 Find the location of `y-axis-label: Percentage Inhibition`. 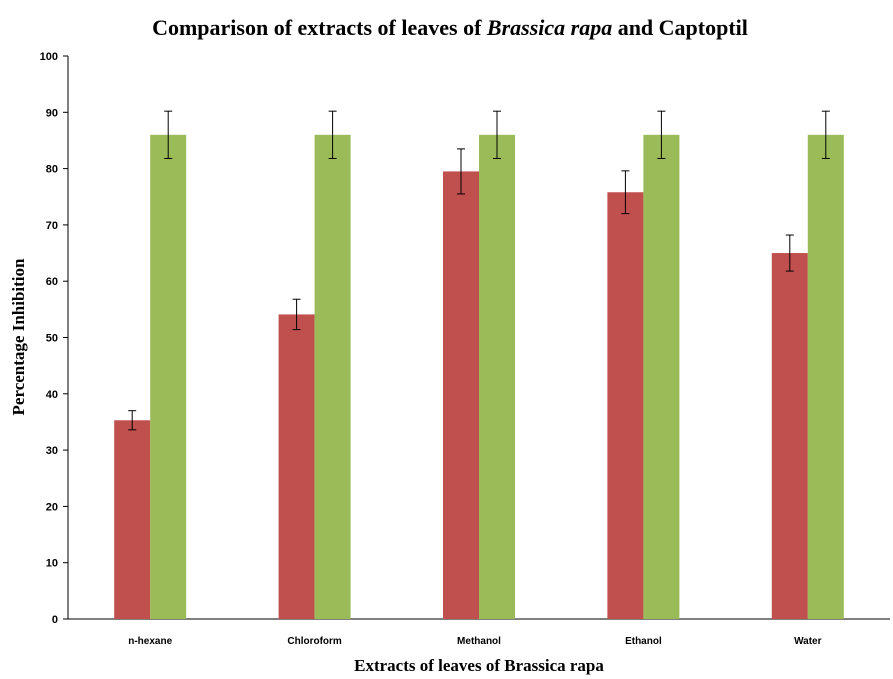

y-axis-label: Percentage Inhibition is located at coordinates (18, 336).